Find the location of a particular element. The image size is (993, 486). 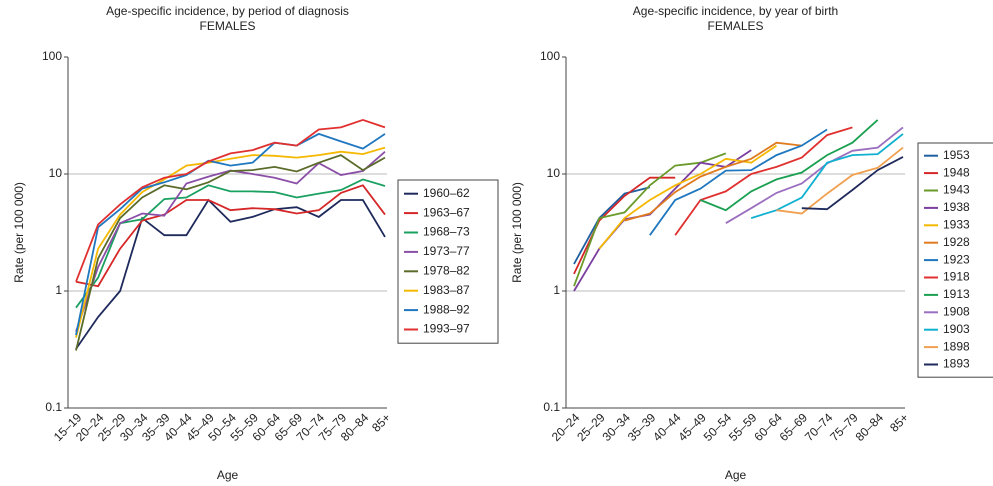

x-tick-label: 80–84 is located at coordinates (870, 427).